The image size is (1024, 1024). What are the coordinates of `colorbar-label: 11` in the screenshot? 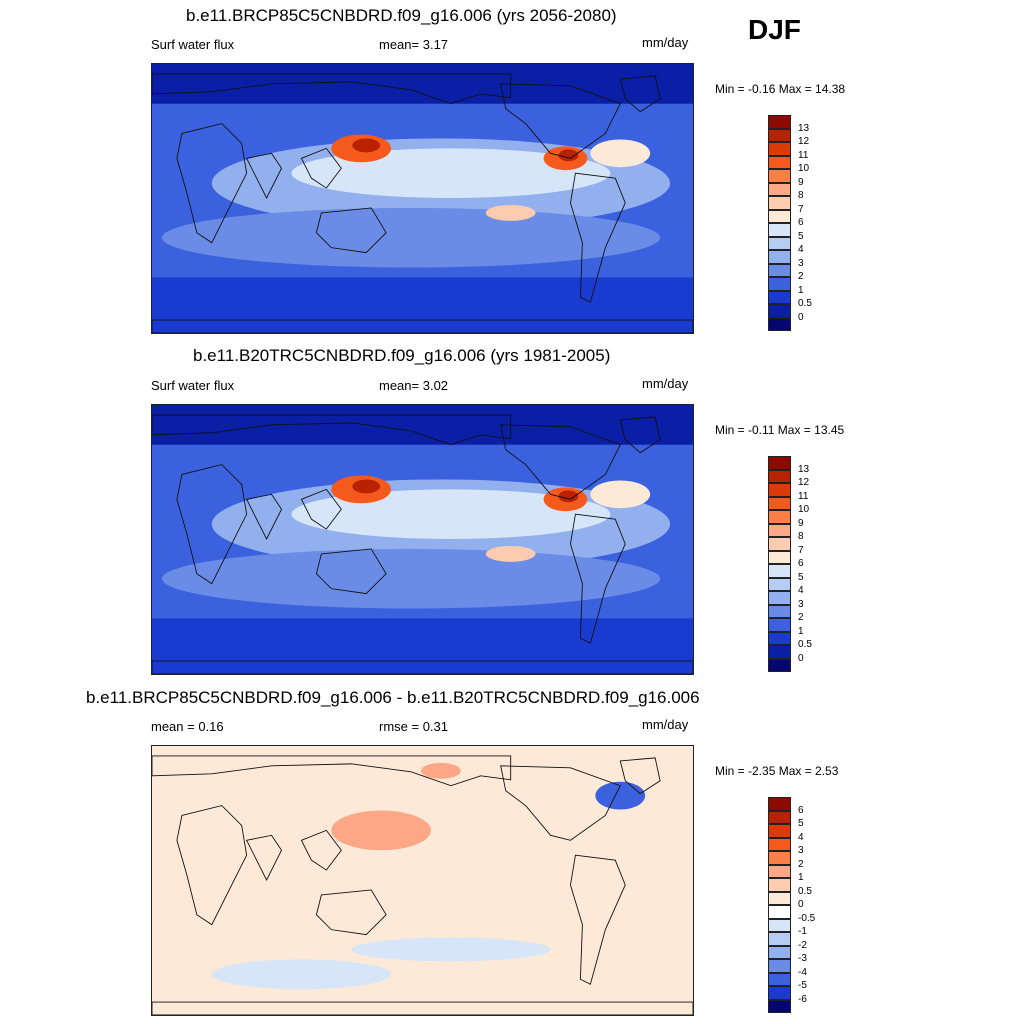 It's located at (803, 155).